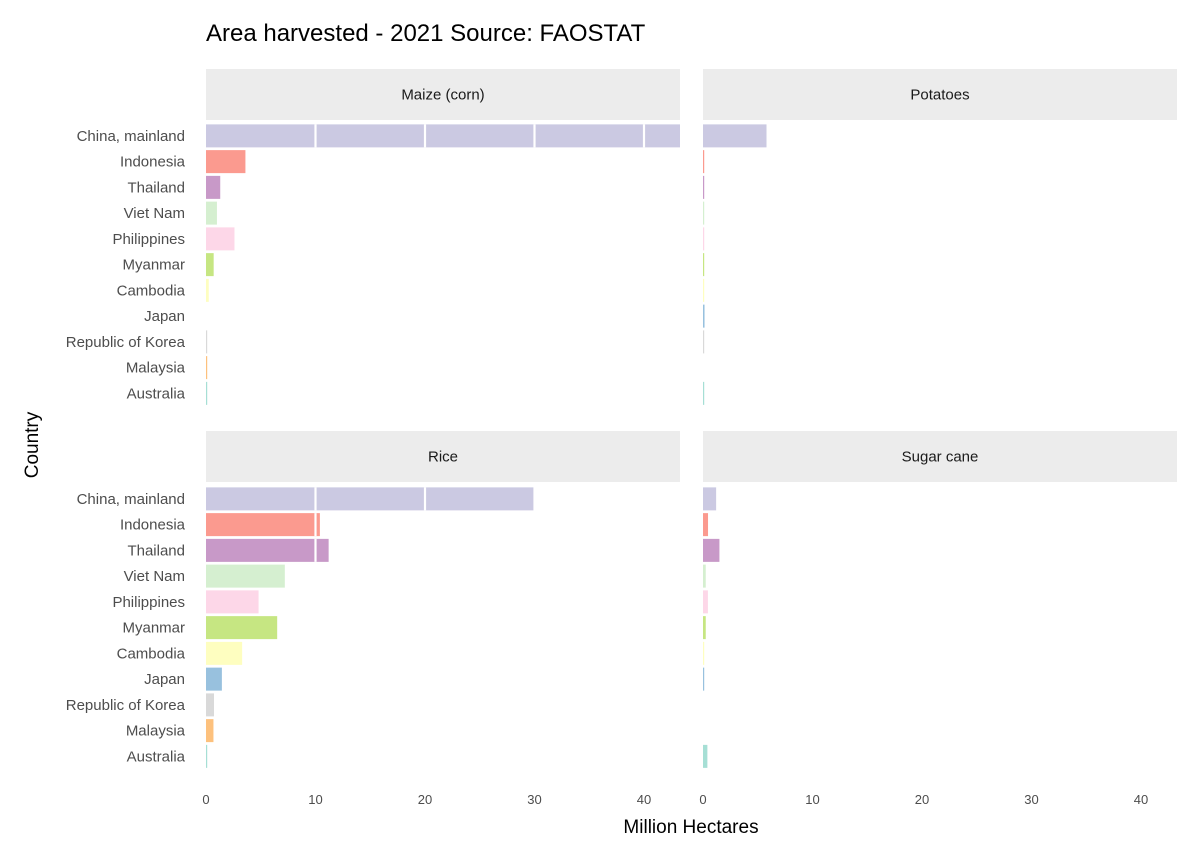  What do you see at coordinates (210, 705) in the screenshot?
I see `bar-rice-republic-of-korea` at bounding box center [210, 705].